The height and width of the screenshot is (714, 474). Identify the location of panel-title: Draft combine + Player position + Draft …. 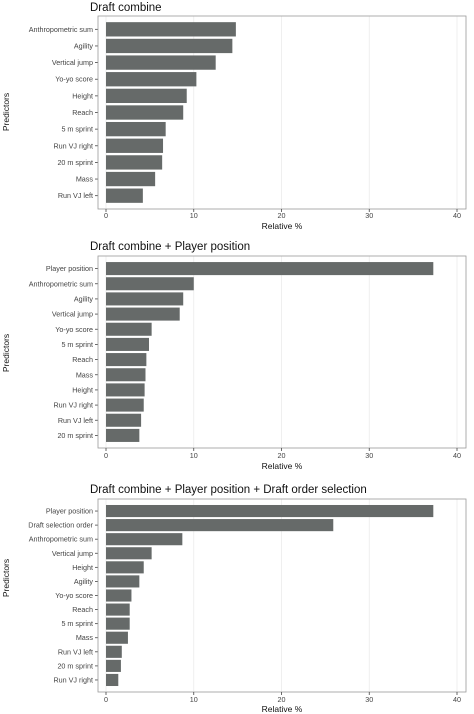
(228, 490).